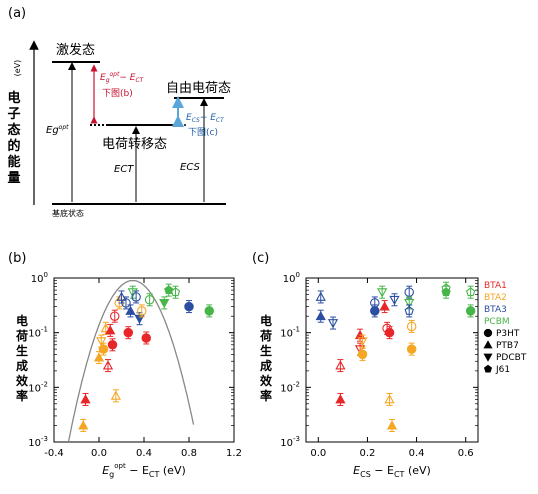  I want to click on legend-acceptor: BTA1, so click(495, 286).